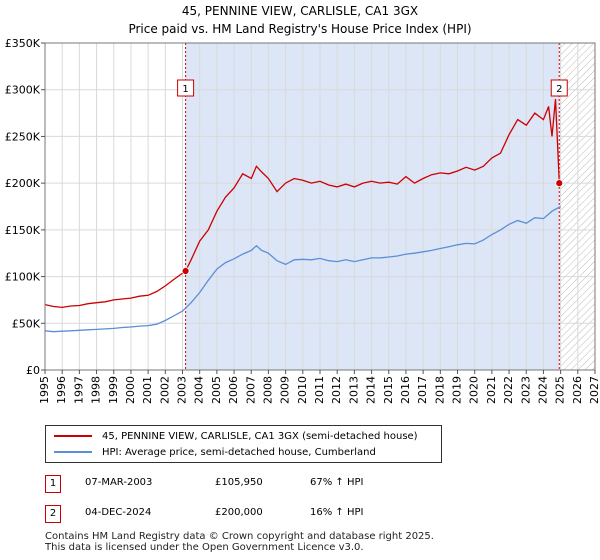 The height and width of the screenshot is (560, 600). I want to click on transaction-hpi-change: 16% ↑ HPI, so click(337, 512).